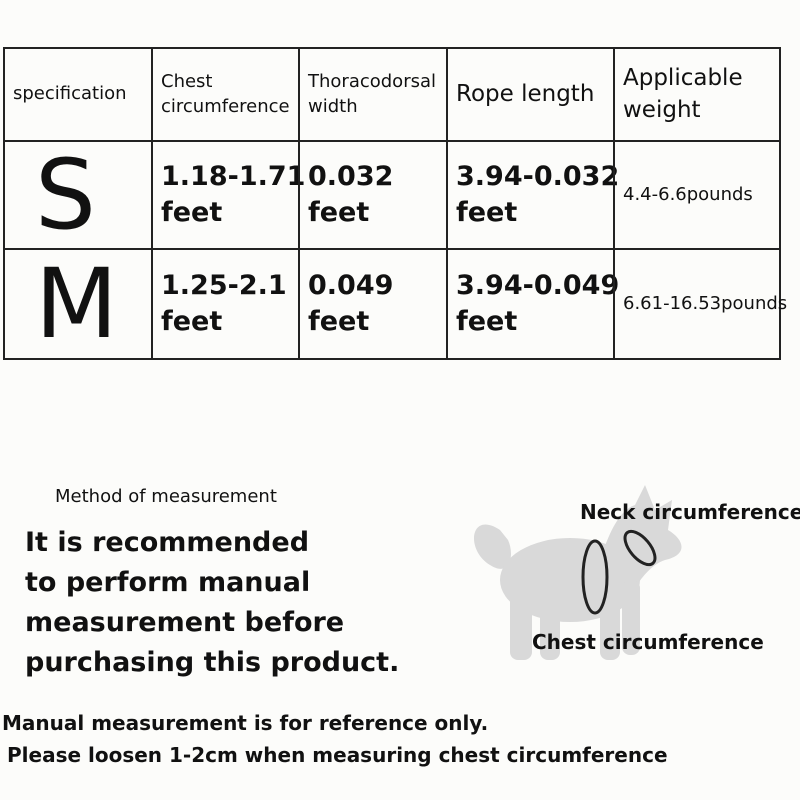 The image size is (800, 800). What do you see at coordinates (538, 285) in the screenshot?
I see `cell-text: 3.94-0.049` at bounding box center [538, 285].